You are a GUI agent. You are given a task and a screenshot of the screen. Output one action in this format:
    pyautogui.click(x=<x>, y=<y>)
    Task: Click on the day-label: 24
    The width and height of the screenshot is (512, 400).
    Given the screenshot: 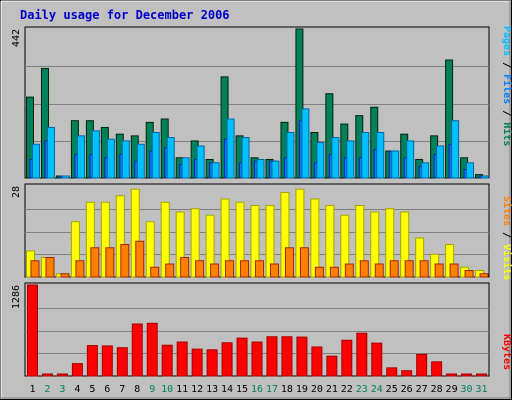 What is the action you would take?
    pyautogui.click(x=377, y=389)
    